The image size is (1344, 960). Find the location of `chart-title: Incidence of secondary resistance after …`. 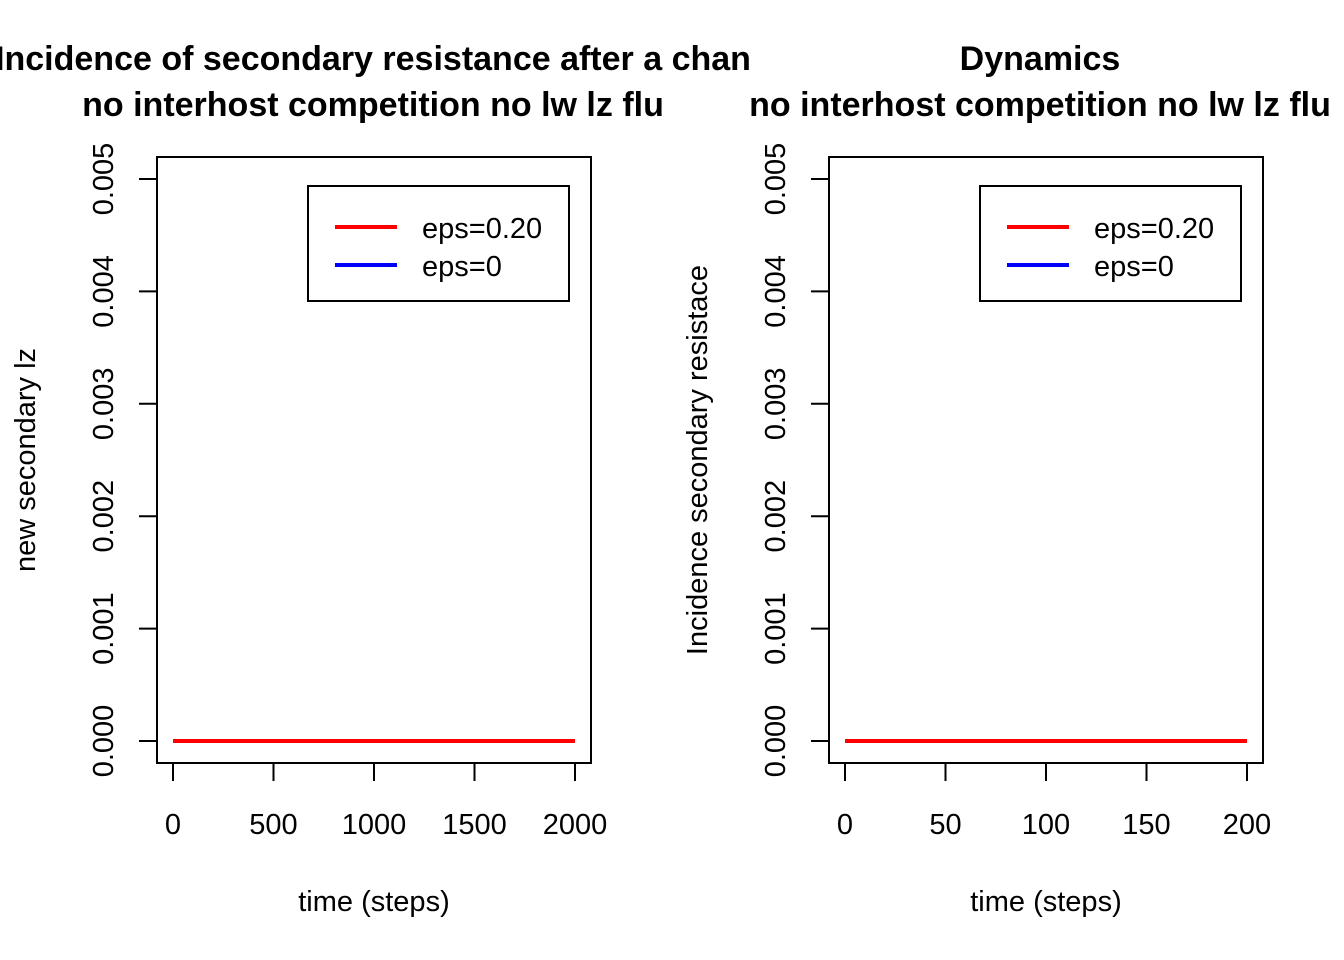

chart-title: Incidence of secondary resistance after … is located at coordinates (375, 59).